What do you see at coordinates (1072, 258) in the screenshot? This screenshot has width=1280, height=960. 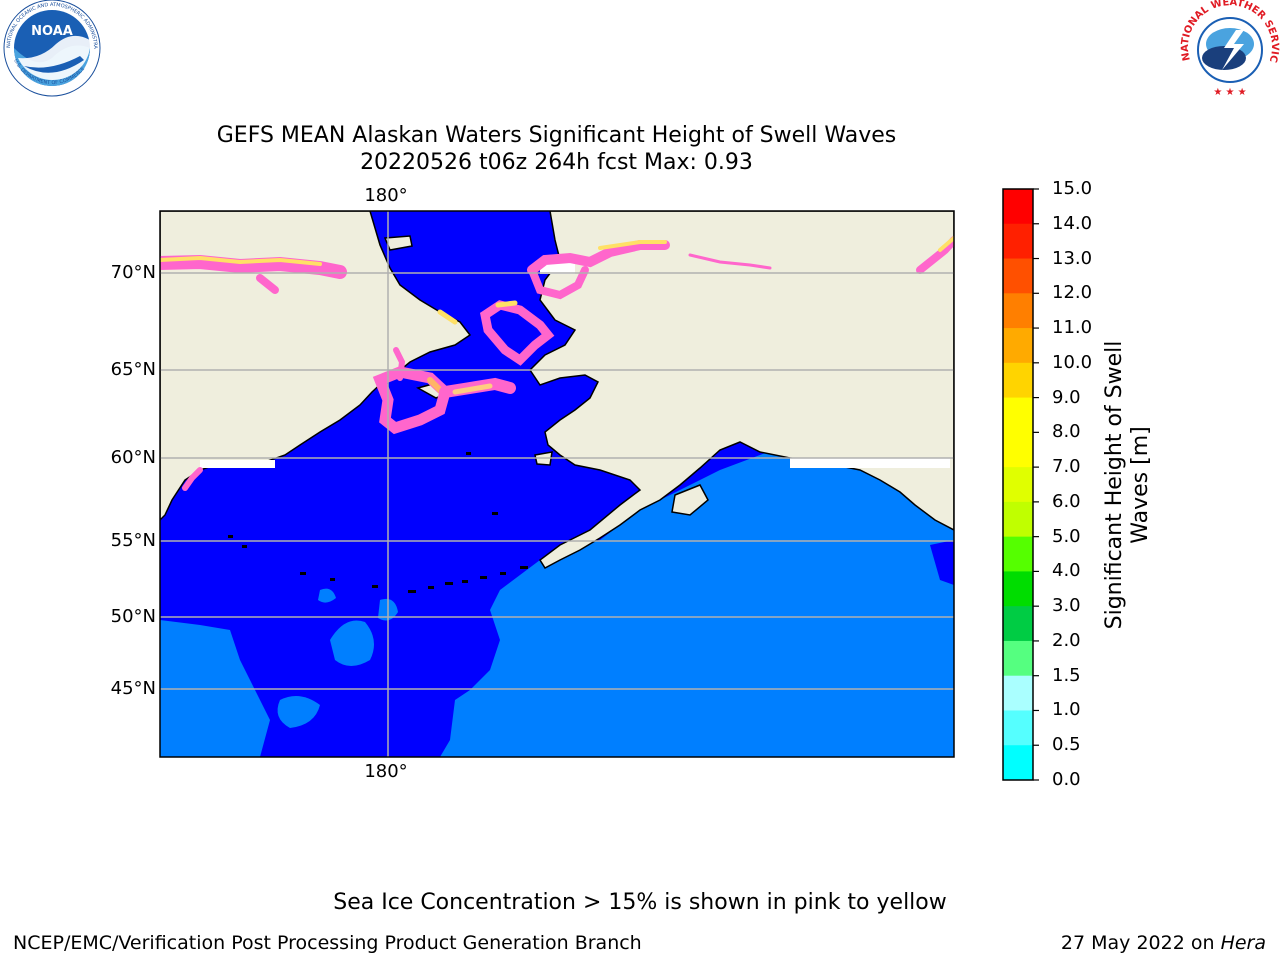 I see `colorbar-tick-label: 13.0` at bounding box center [1072, 258].